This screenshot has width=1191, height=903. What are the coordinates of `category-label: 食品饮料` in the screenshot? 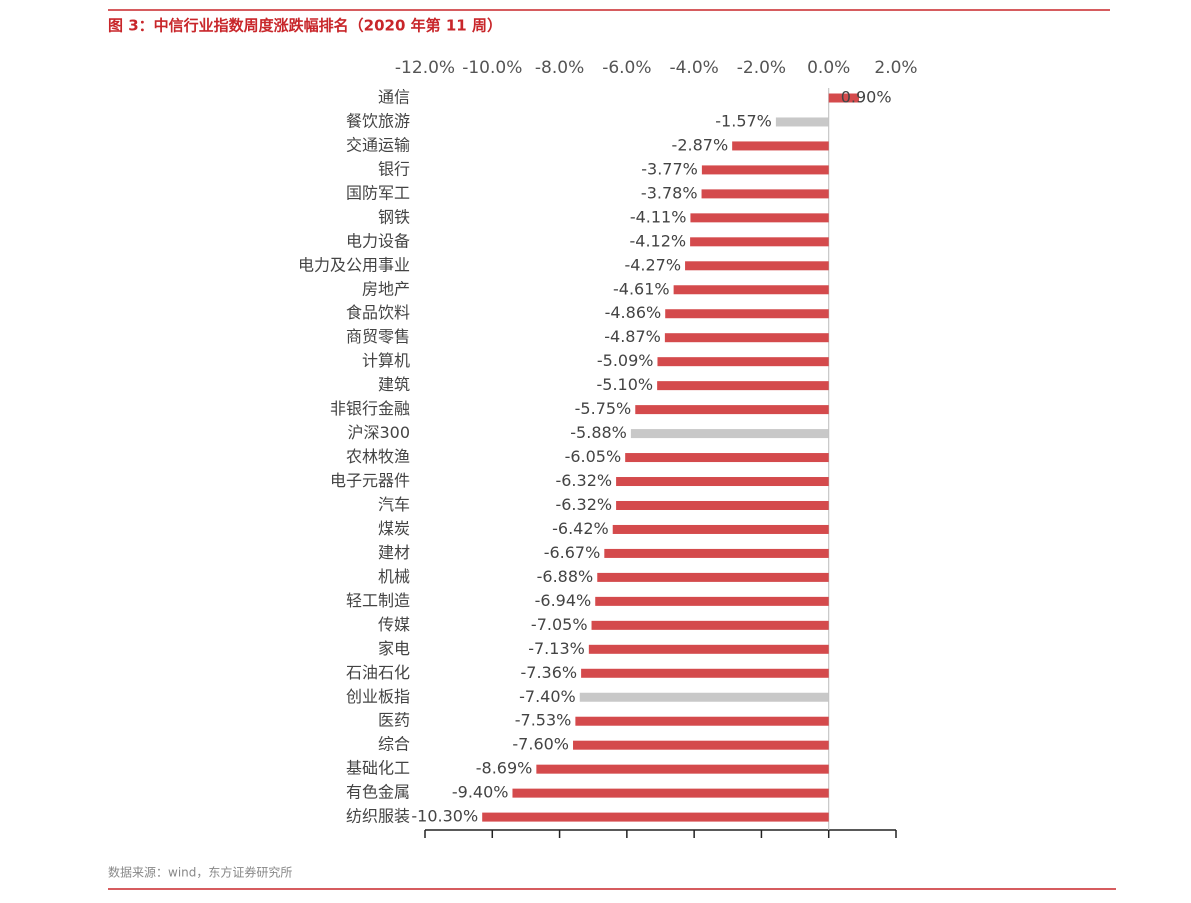 It's located at (378, 312).